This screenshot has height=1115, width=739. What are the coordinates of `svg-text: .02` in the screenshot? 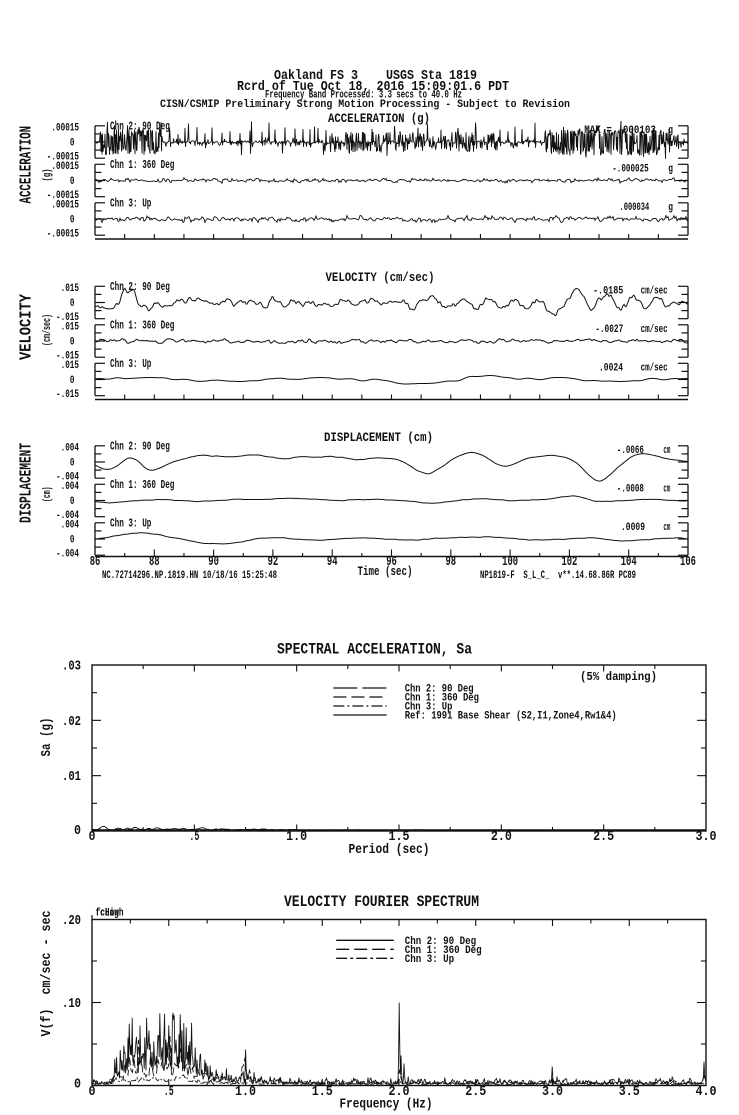 It's located at (71, 722).